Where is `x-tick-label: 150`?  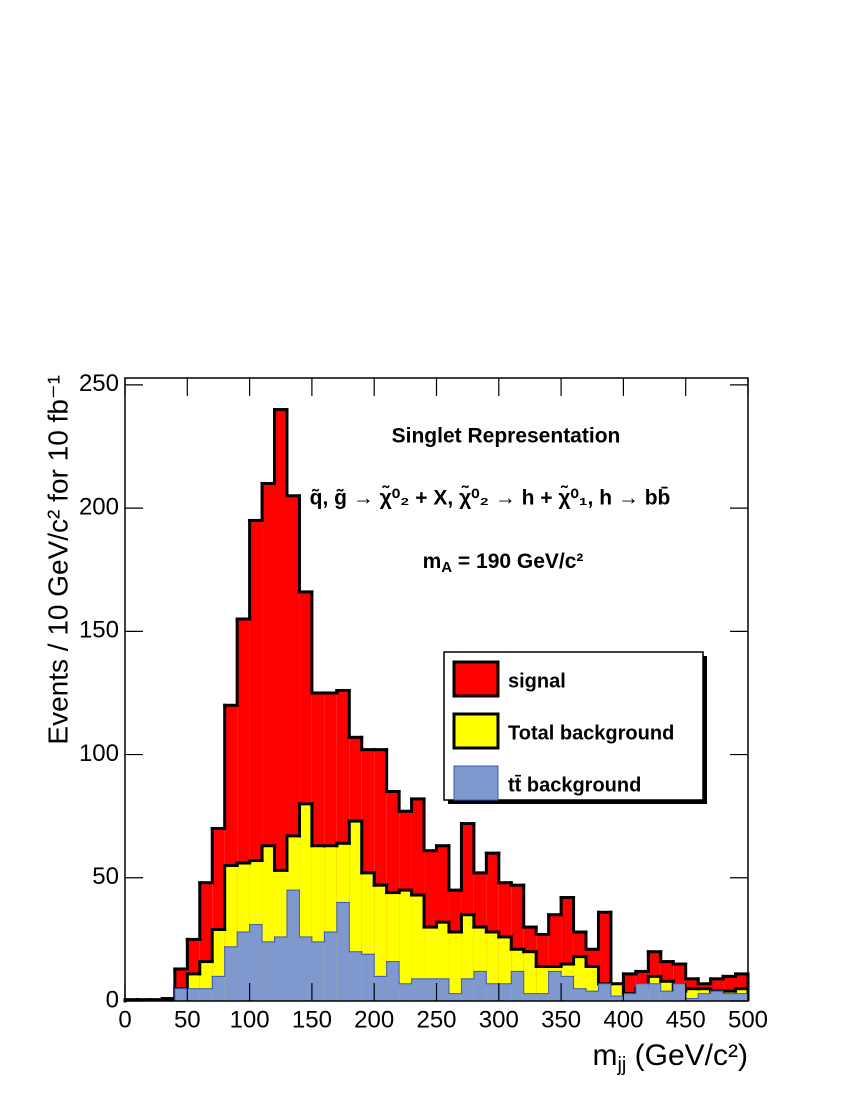
x-tick-label: 150 is located at coordinates (312, 1019).